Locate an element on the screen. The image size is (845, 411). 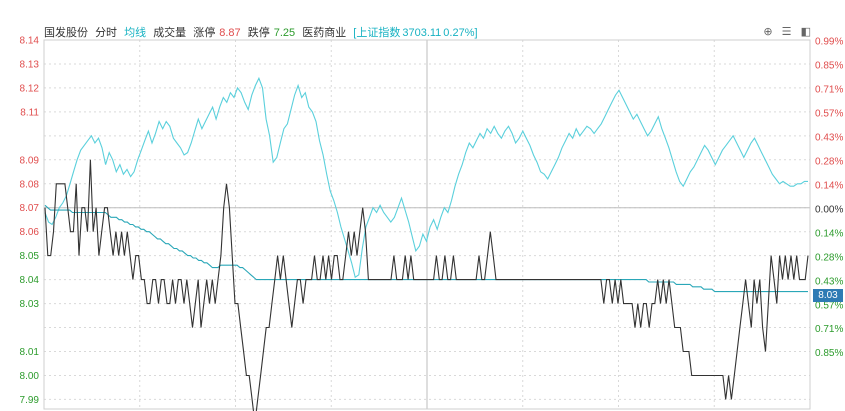
chart-toolbar: ⊕ ☰ ◧ is located at coordinates (784, 31).